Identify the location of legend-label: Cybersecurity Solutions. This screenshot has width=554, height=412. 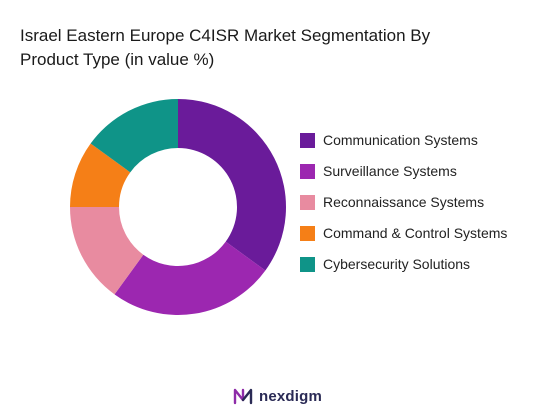
(397, 264).